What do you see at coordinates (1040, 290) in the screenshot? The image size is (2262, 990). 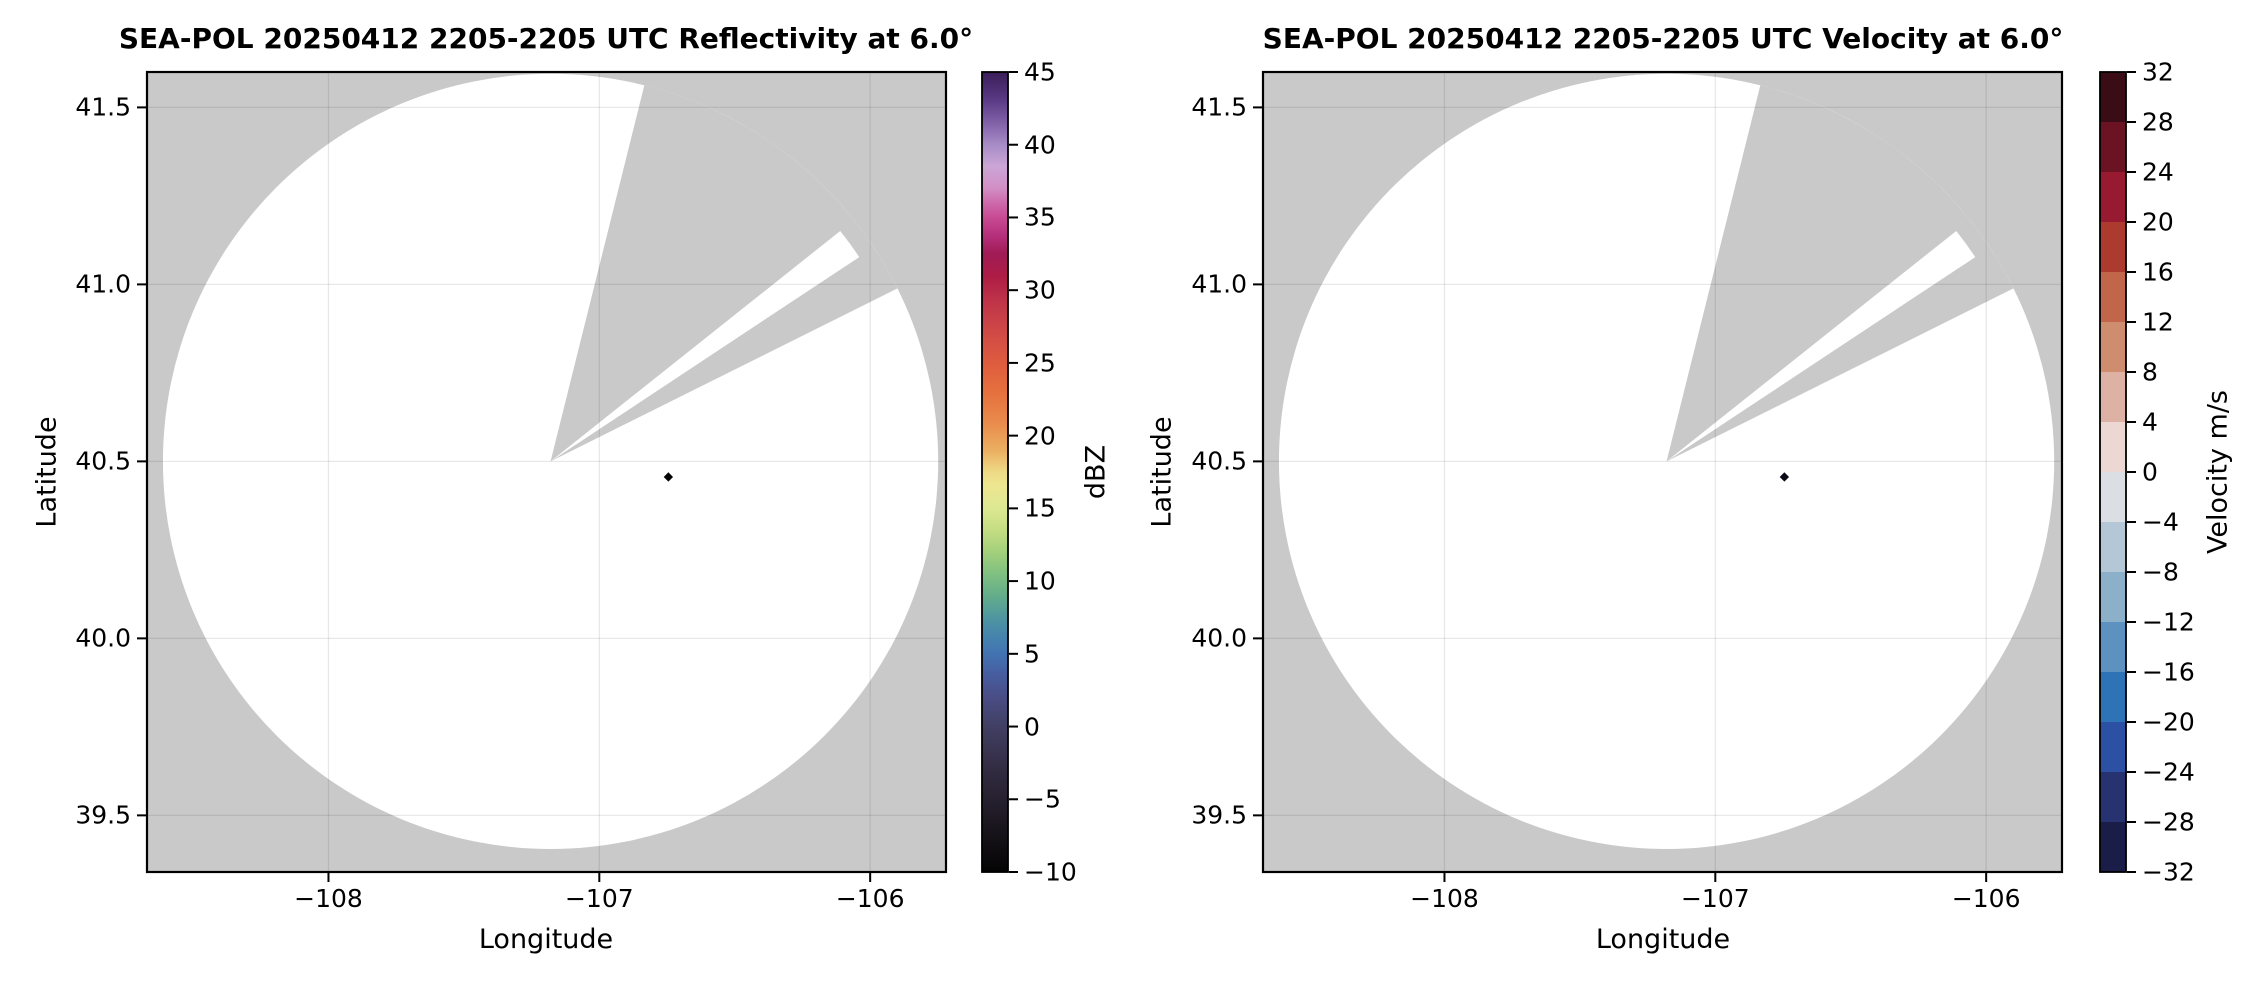 I see `colorbar-tick-label: 30` at bounding box center [1040, 290].